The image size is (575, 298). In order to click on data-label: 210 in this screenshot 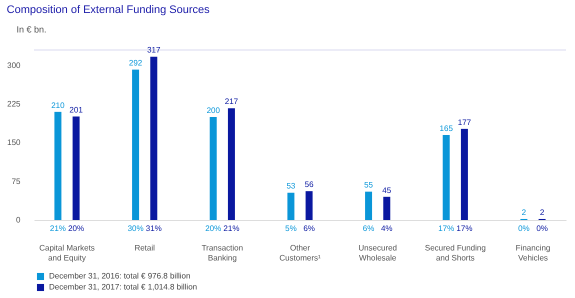, I will do `click(58, 105)`.